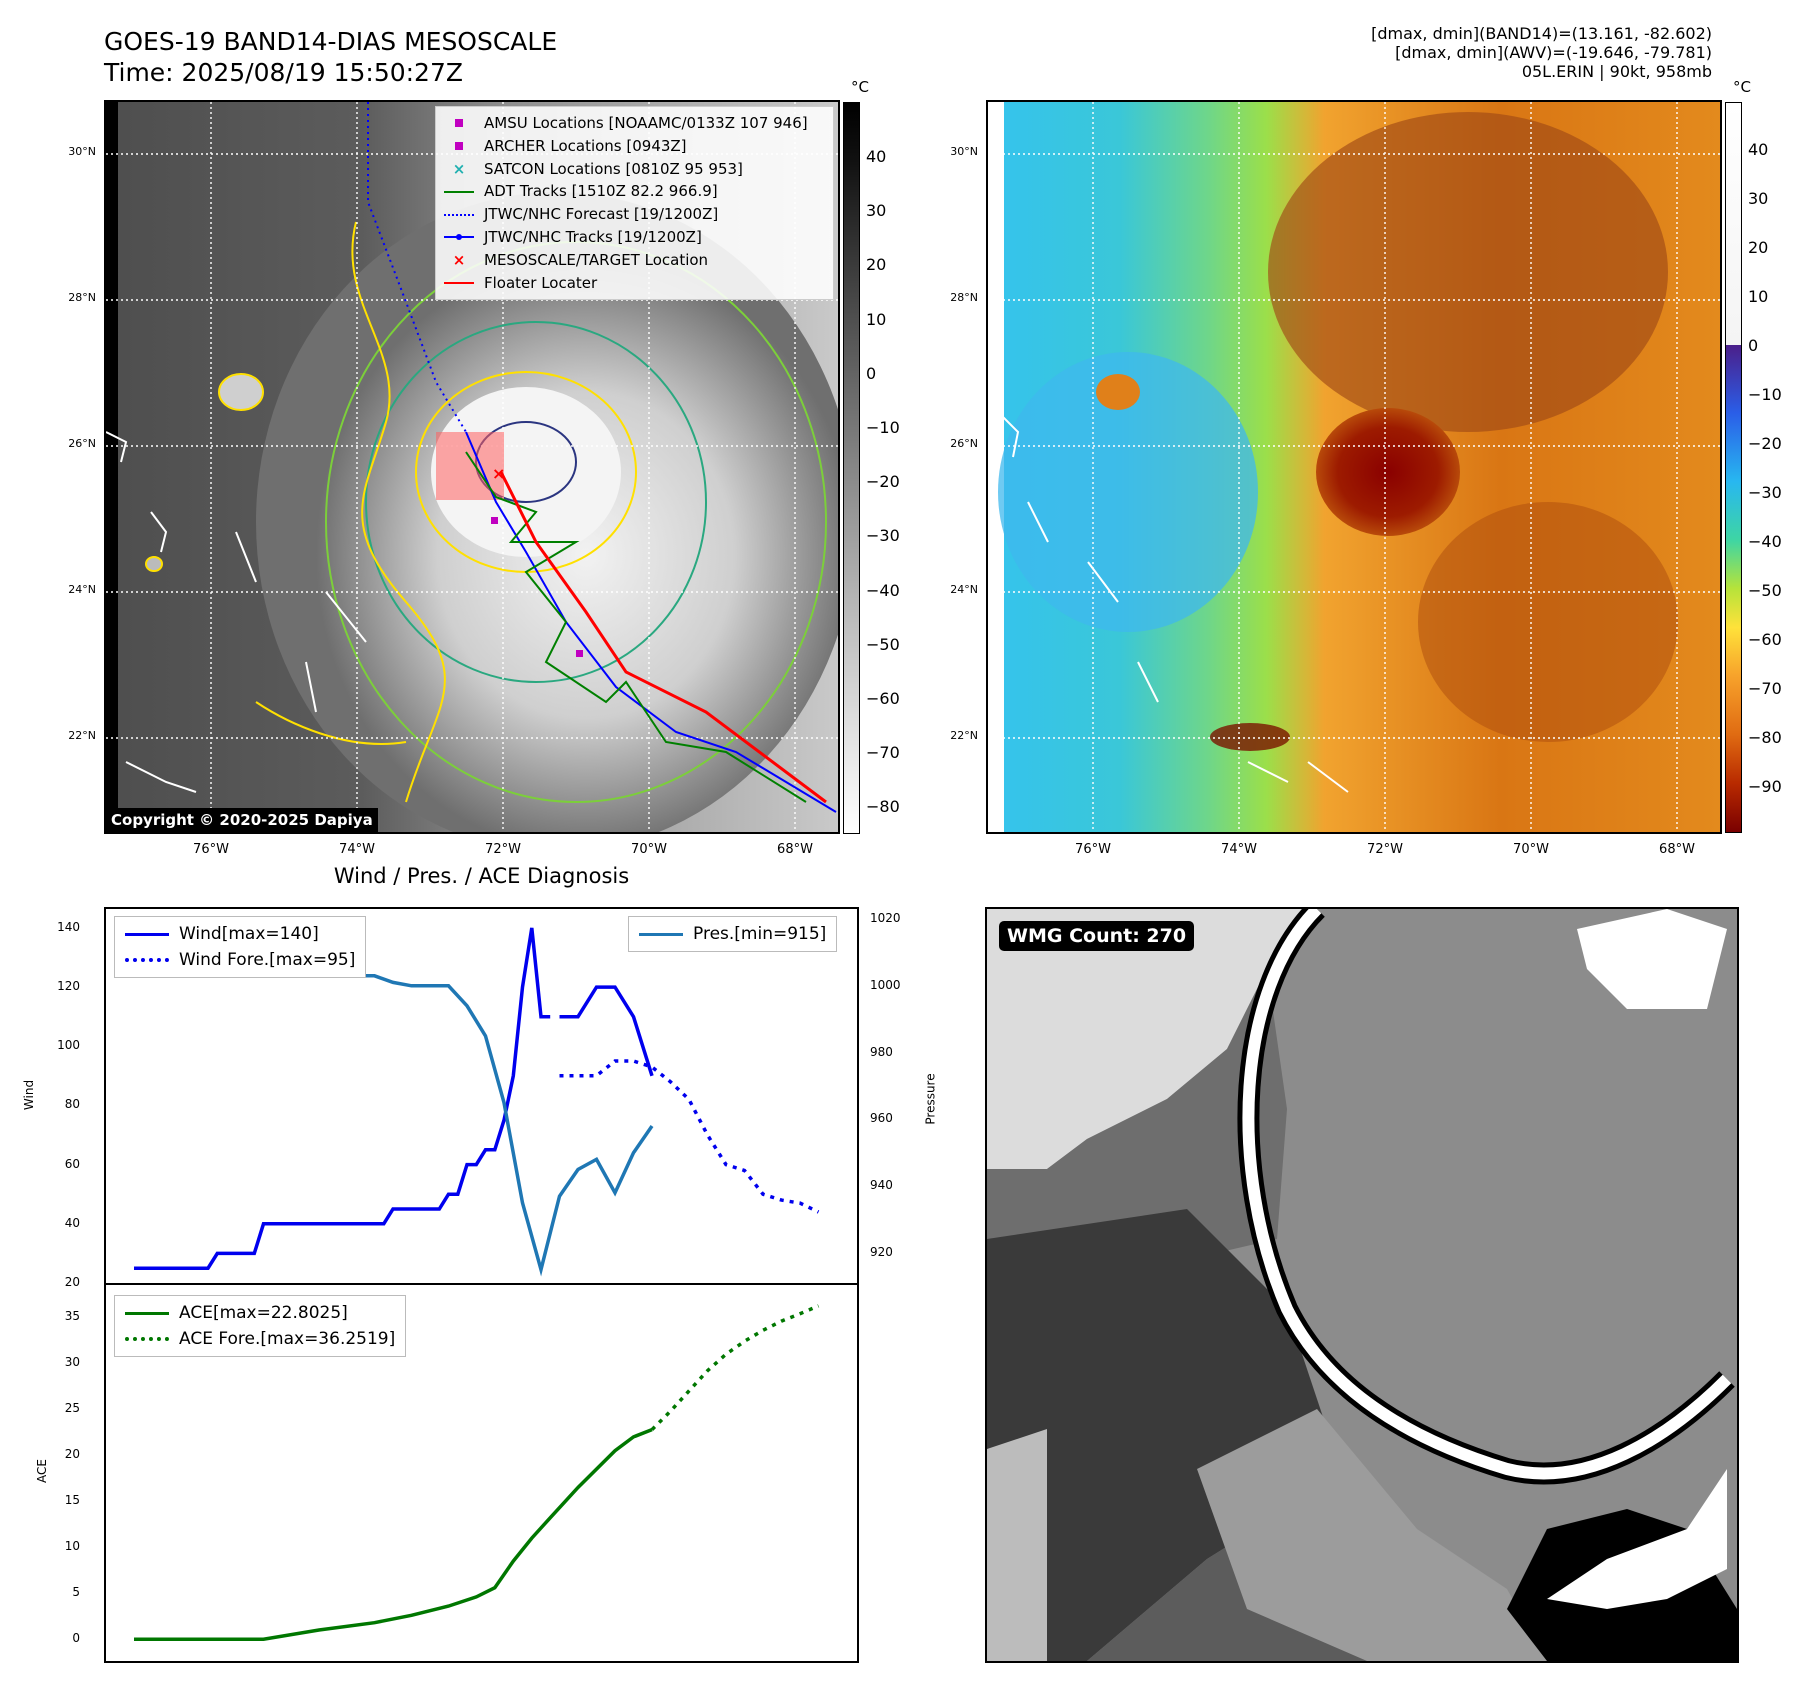 This screenshot has height=1690, width=1797. I want to click on jtwc-forecast-track, so click(417, 267).